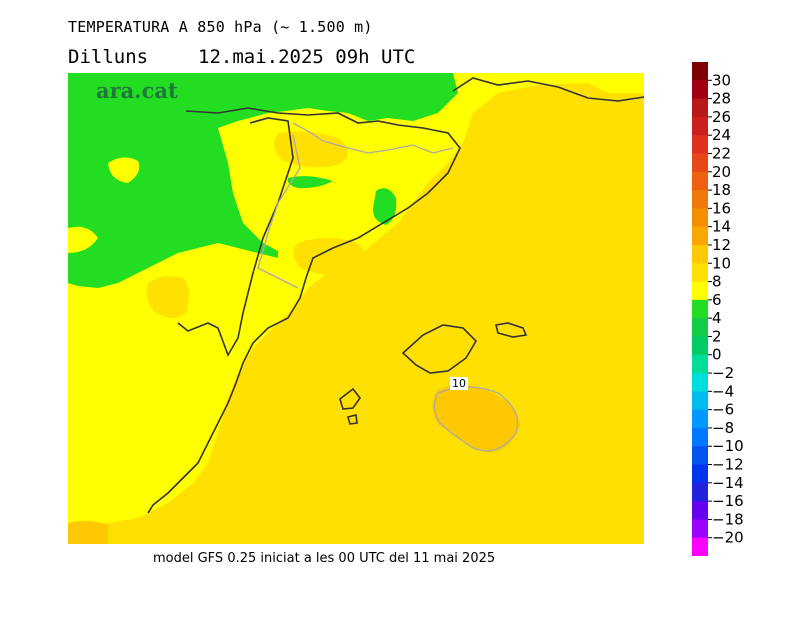  Describe the element at coordinates (728, 538) in the screenshot. I see `legend-label: −20` at that location.